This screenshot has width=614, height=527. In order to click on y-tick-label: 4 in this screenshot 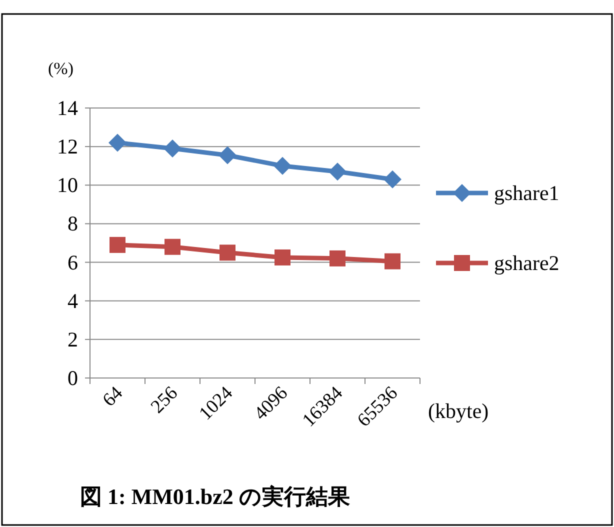, I will do `click(73, 300)`.